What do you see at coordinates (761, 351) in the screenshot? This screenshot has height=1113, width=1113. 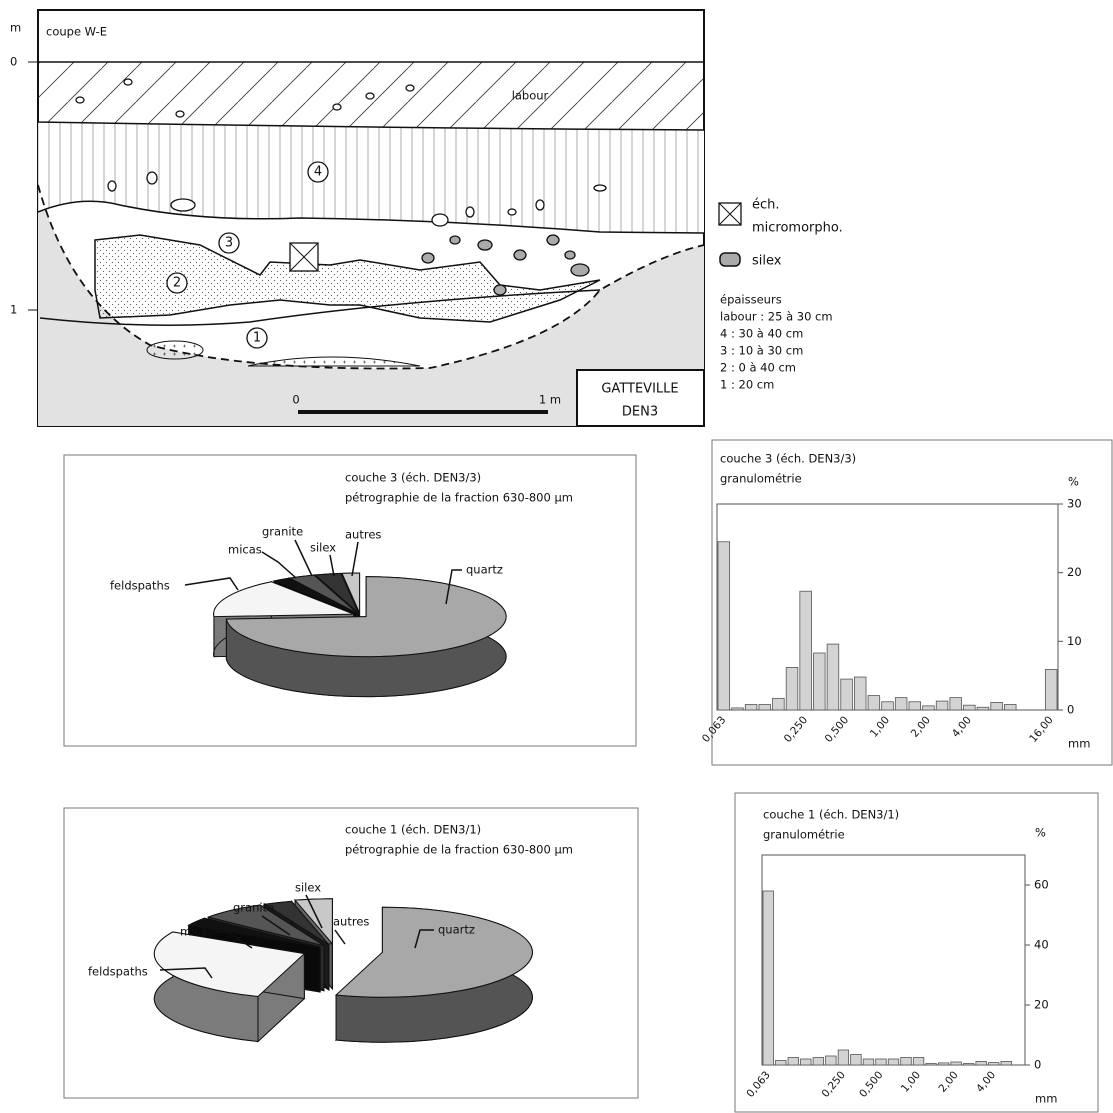 I see `legend-item: 3 : 10 à 30 cm` at bounding box center [761, 351].